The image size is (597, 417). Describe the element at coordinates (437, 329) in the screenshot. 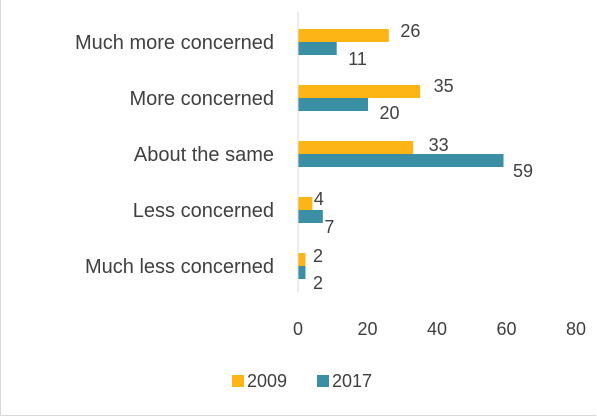

I see `x-tick-label: 40` at that location.